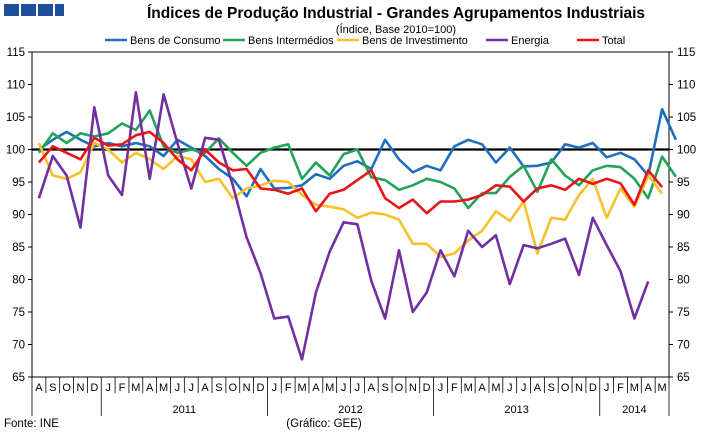 This screenshot has height=434, width=711. I want to click on y-tick-label-left: 70, so click(18, 346).